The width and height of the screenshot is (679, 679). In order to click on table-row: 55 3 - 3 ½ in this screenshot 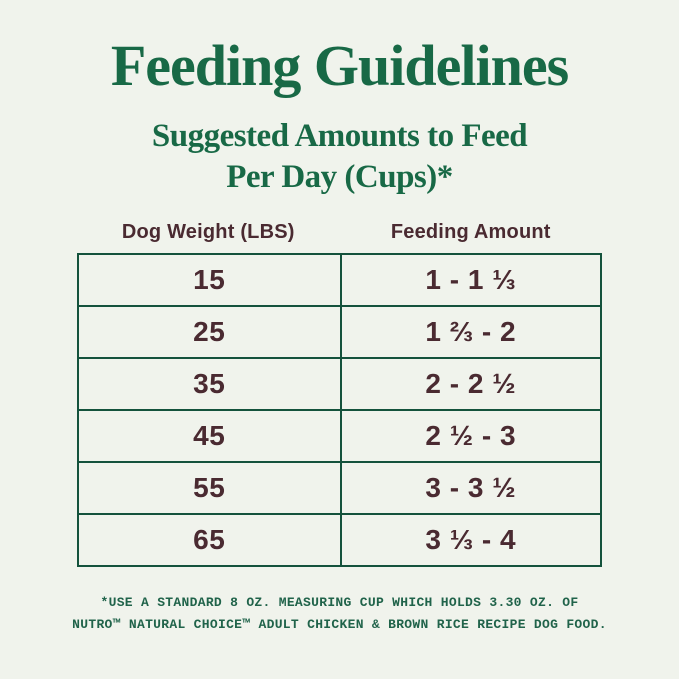, I will do `click(340, 488)`.